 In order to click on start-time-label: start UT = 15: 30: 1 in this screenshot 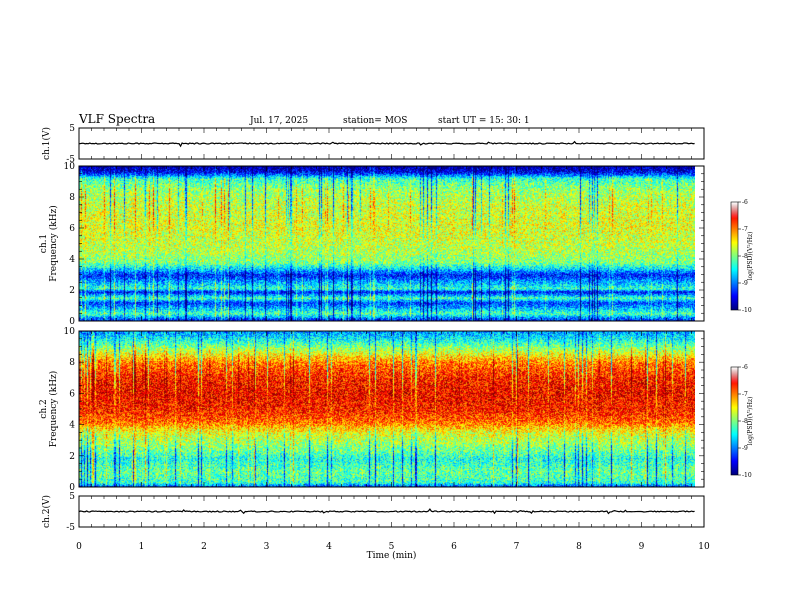, I will do `click(484, 121)`.